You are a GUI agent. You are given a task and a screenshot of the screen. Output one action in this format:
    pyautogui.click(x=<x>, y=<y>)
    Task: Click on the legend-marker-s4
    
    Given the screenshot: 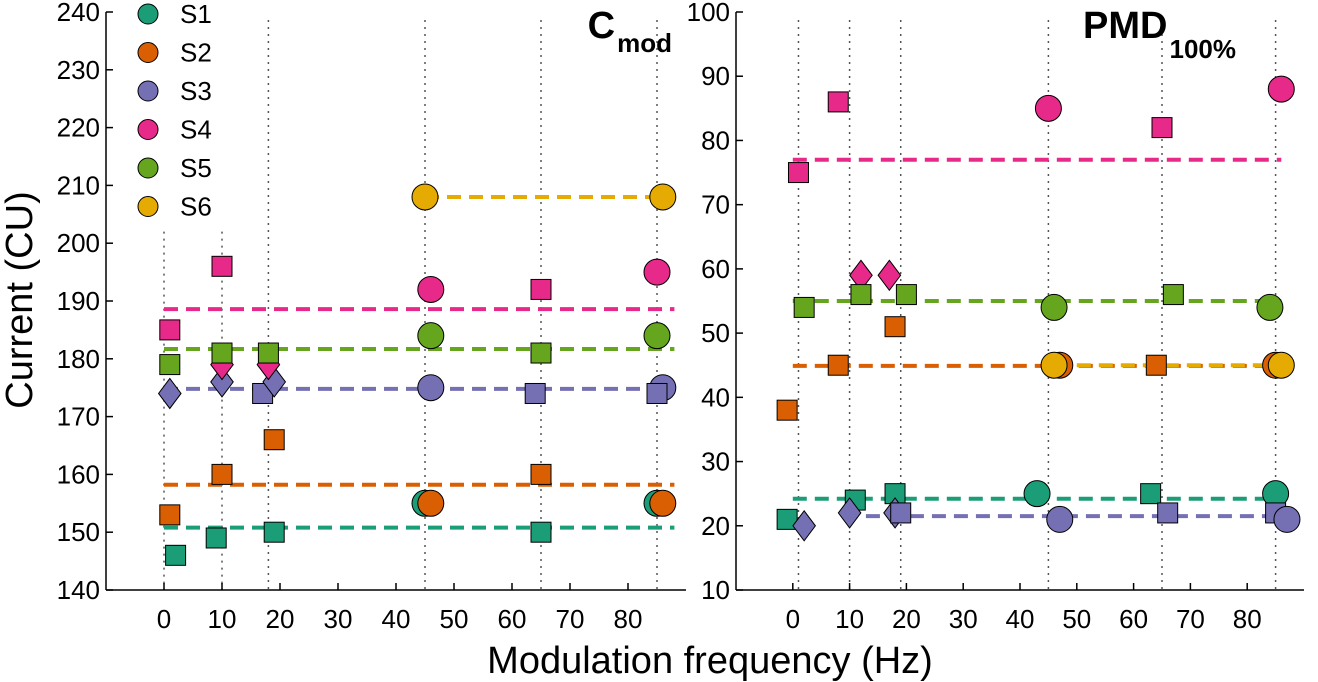 What is the action you would take?
    pyautogui.click(x=148, y=129)
    